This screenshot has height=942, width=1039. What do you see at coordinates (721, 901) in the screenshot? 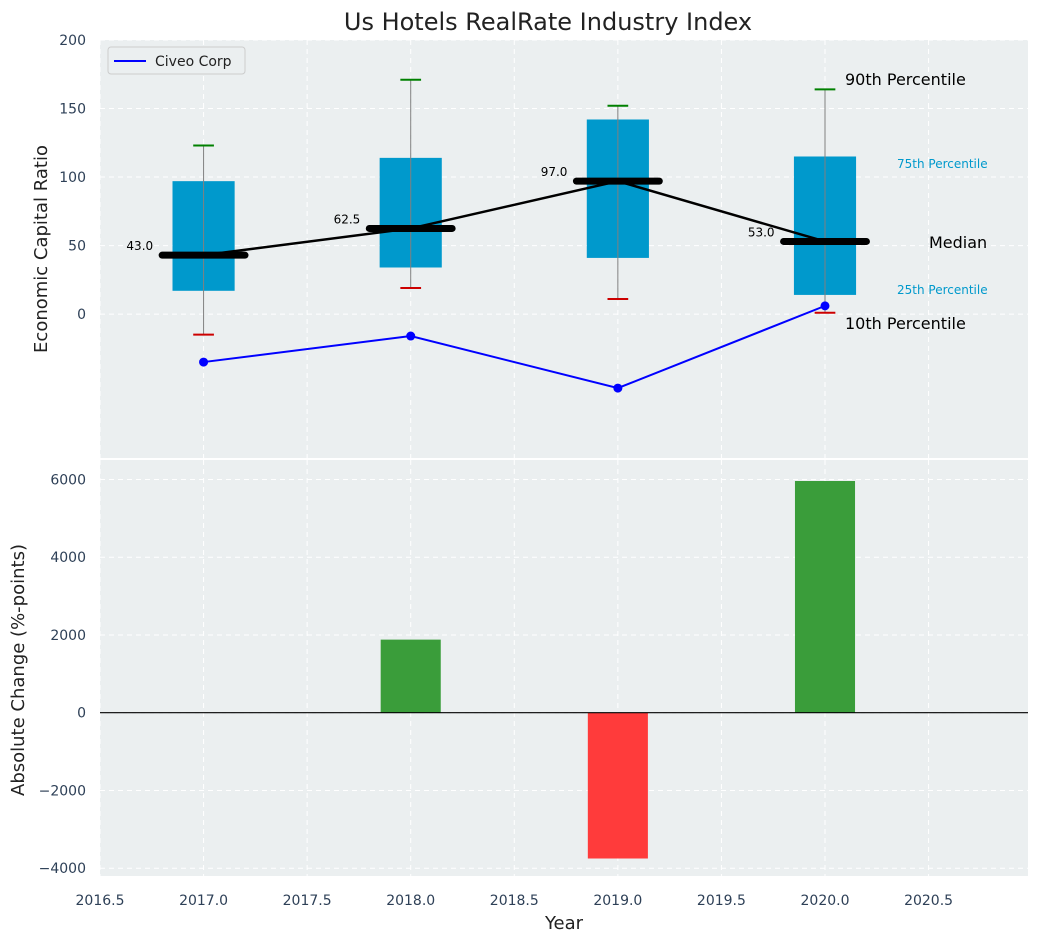
I see `x-tick-label: 2019.5` at bounding box center [721, 901].